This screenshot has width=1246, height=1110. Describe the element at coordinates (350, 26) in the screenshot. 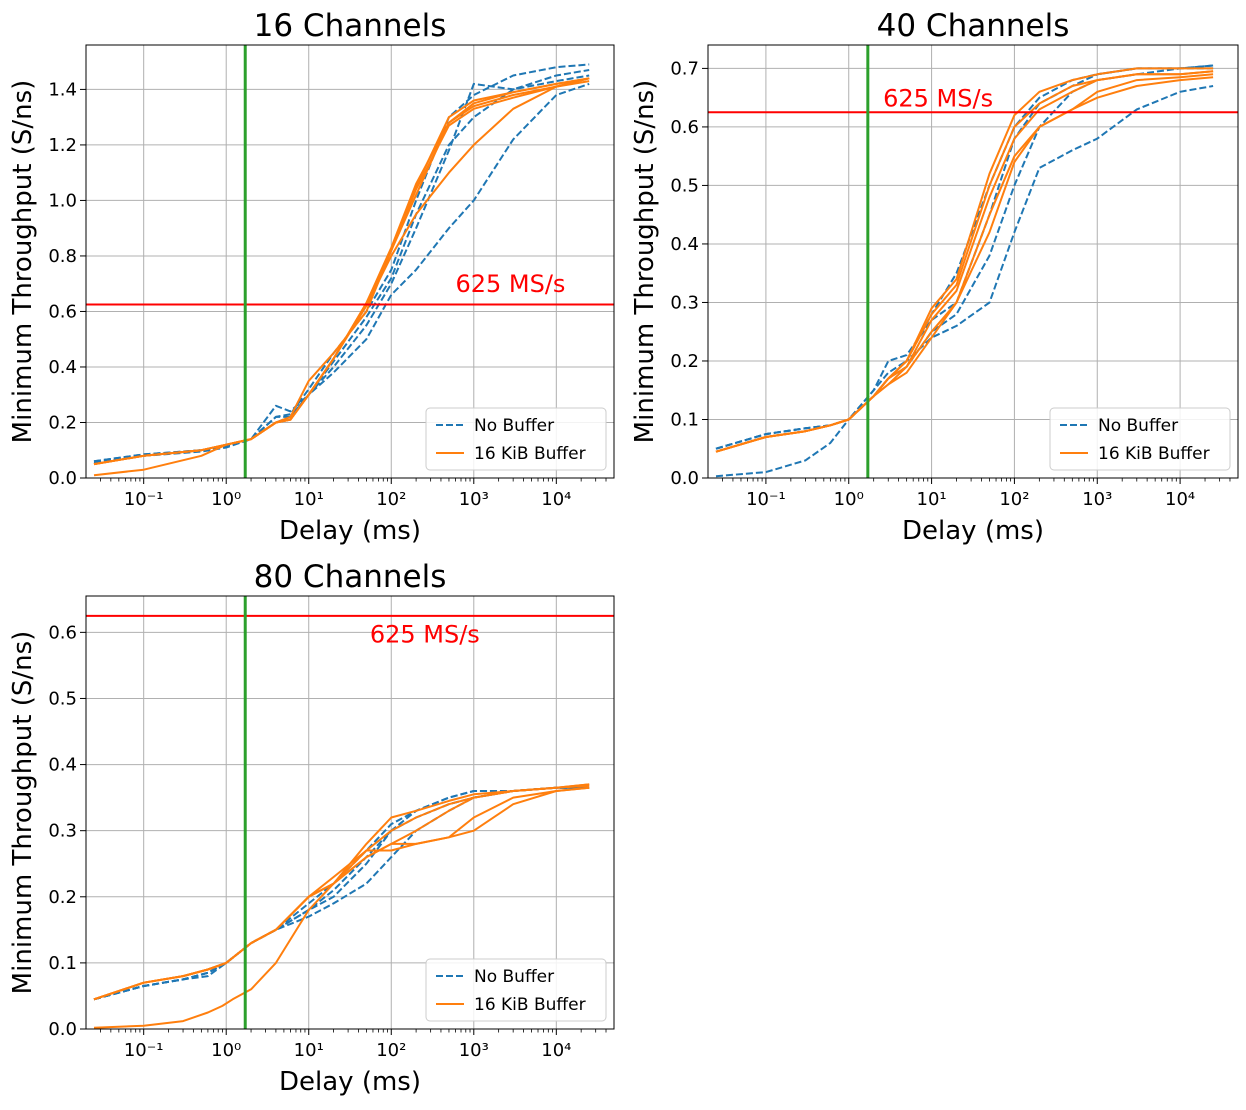

I see `chart-title: 16 Channels` at that location.